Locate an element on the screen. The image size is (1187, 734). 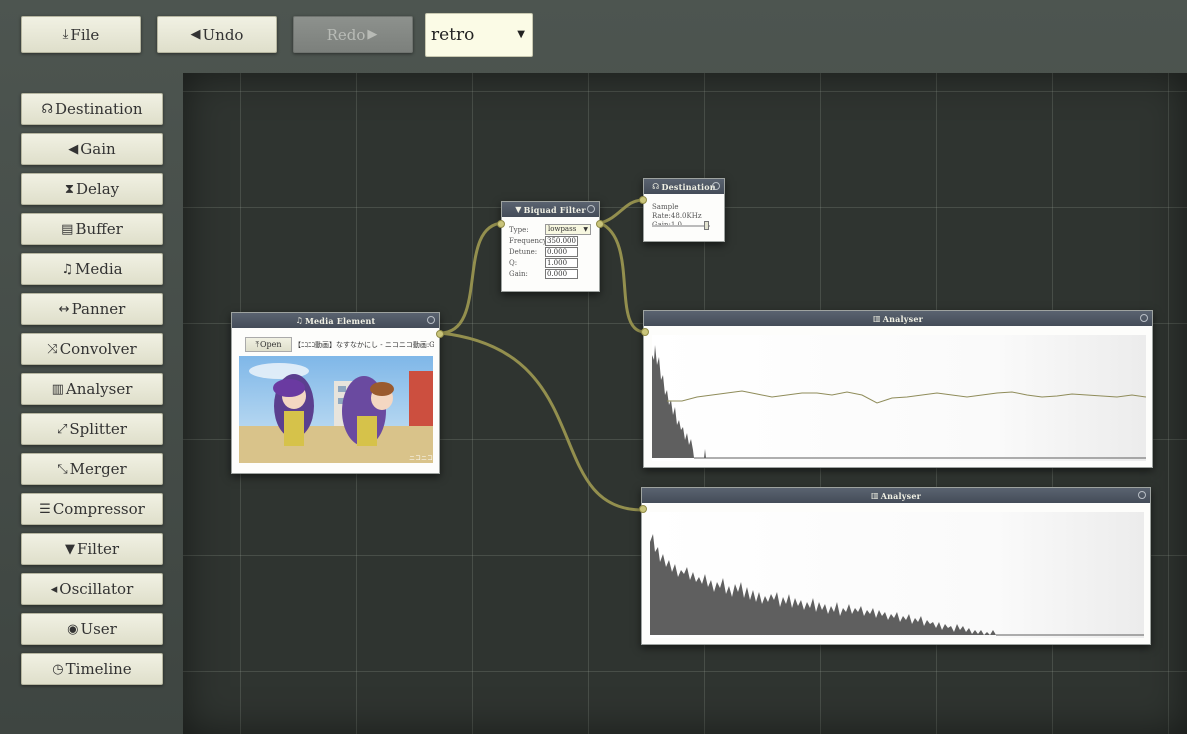
volume-icon: ◀ is located at coordinates (73, 149).